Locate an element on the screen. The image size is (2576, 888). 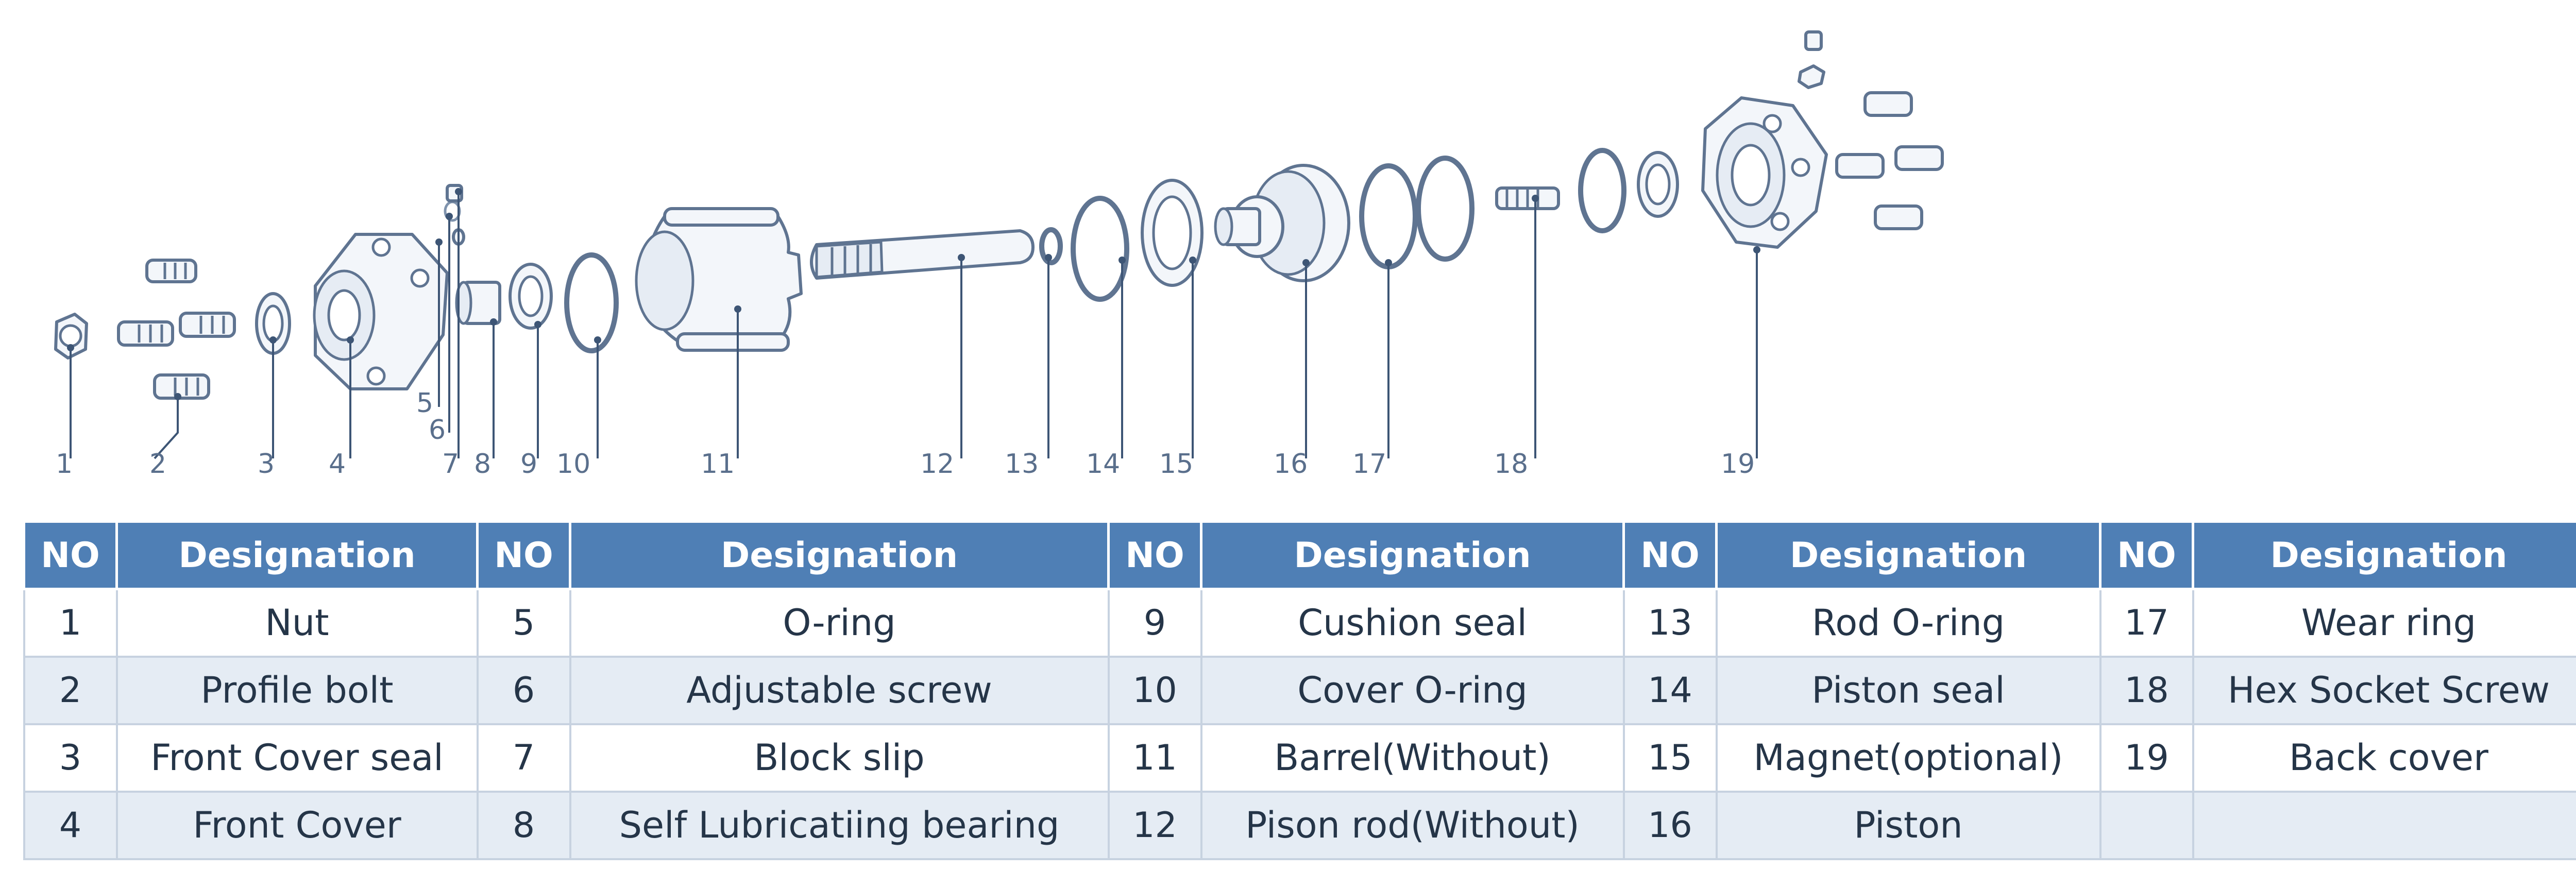
part-number: 1 is located at coordinates (70, 623).